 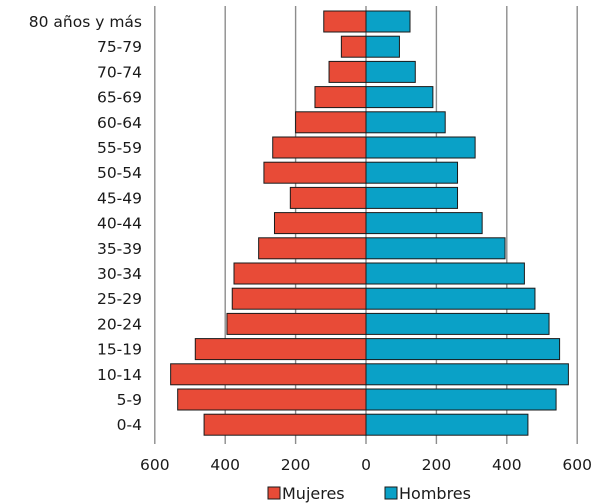 What do you see at coordinates (435, 493) in the screenshot?
I see `legend-label-hombres: Hombres` at bounding box center [435, 493].